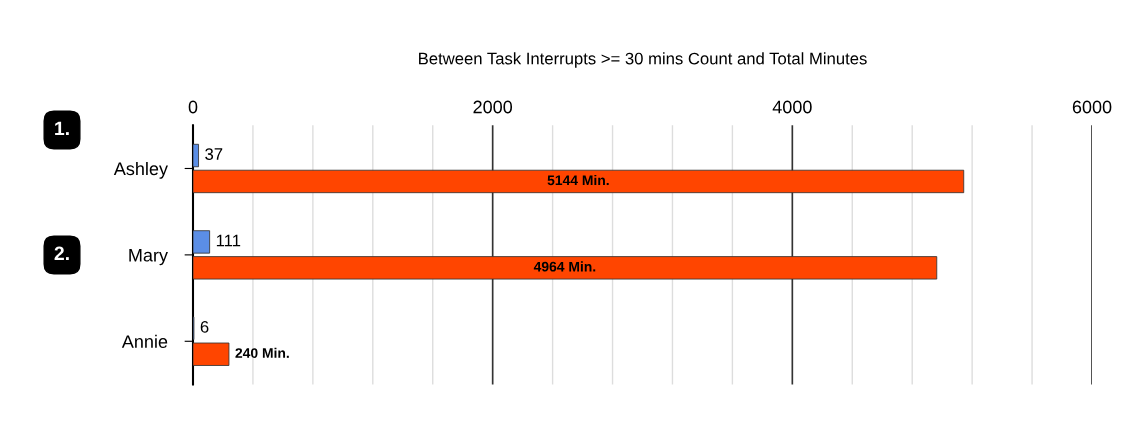 Image resolution: width=1144 pixels, height=432 pixels. Describe the element at coordinates (140, 170) in the screenshot. I see `y-tick-label: Ashley` at that location.